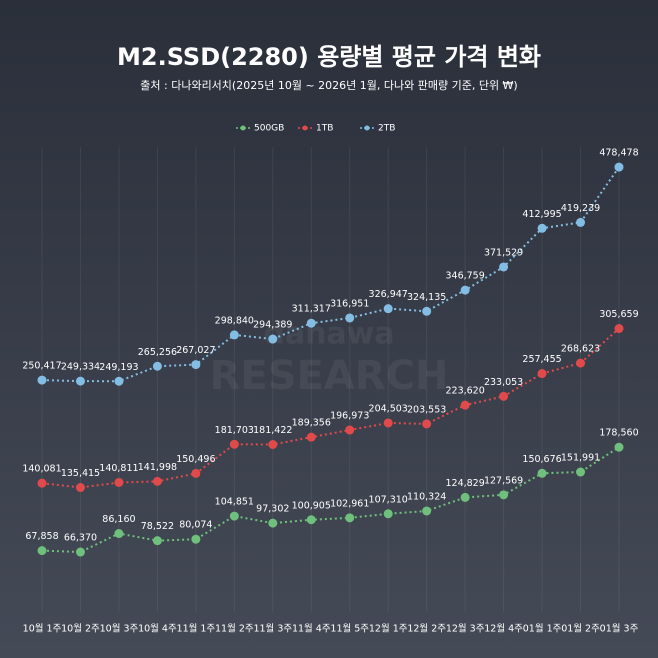 The height and width of the screenshot is (658, 658). I want to click on data-label: 326,947, so click(388, 294).